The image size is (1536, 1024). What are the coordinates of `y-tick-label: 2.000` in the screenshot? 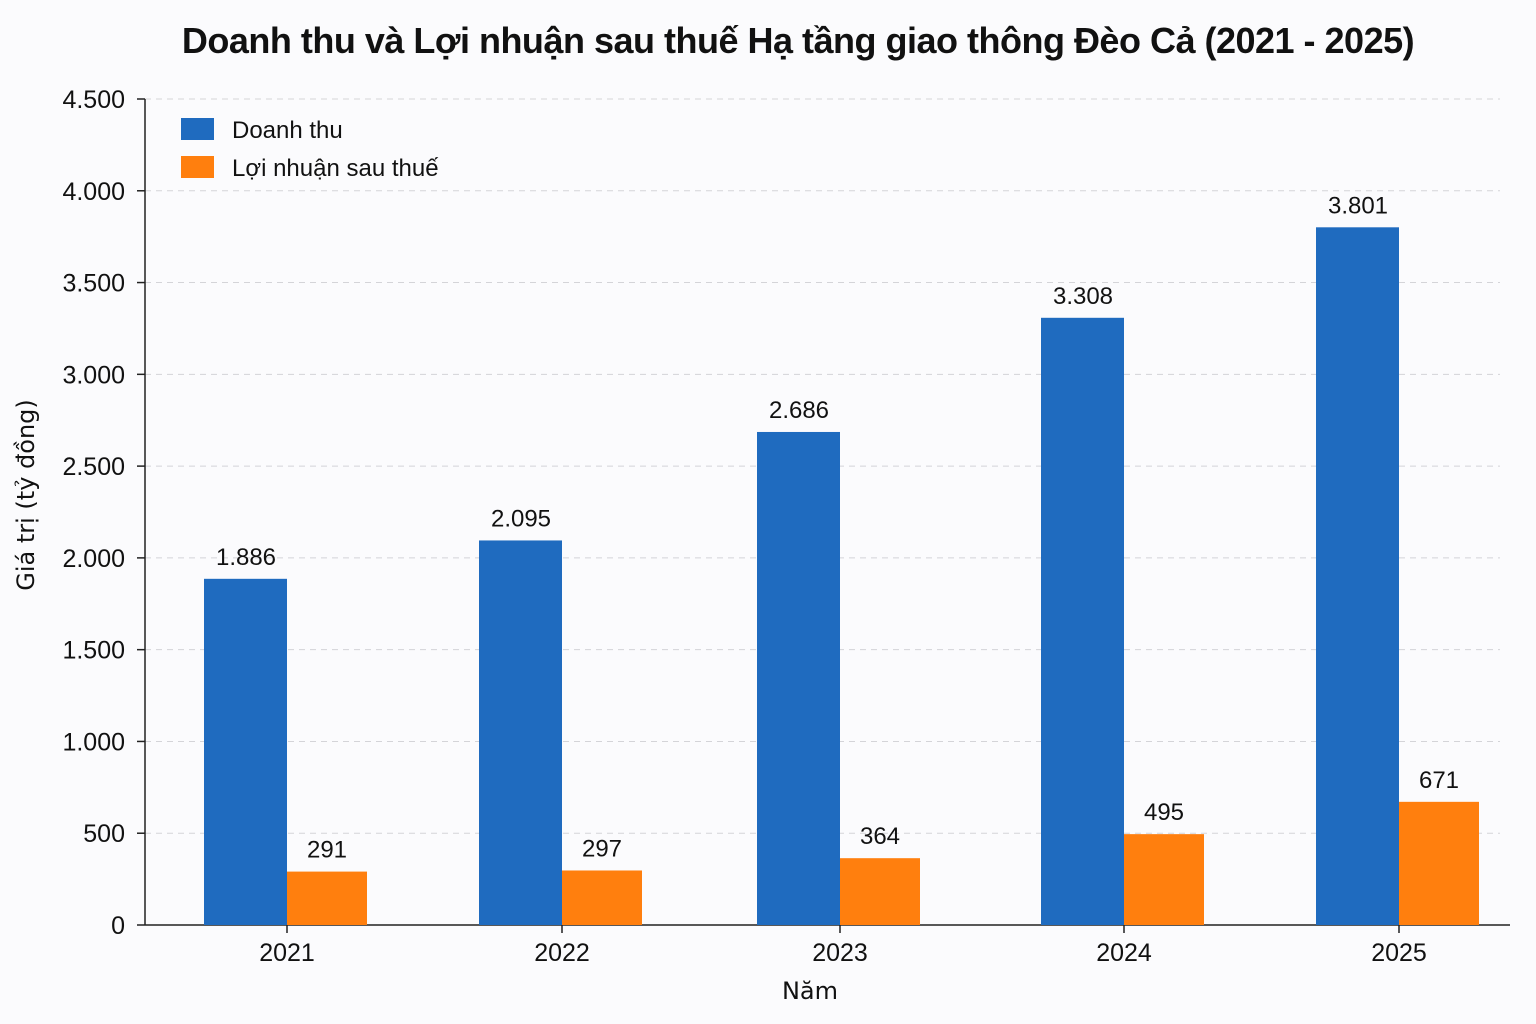 It's located at (93, 559).